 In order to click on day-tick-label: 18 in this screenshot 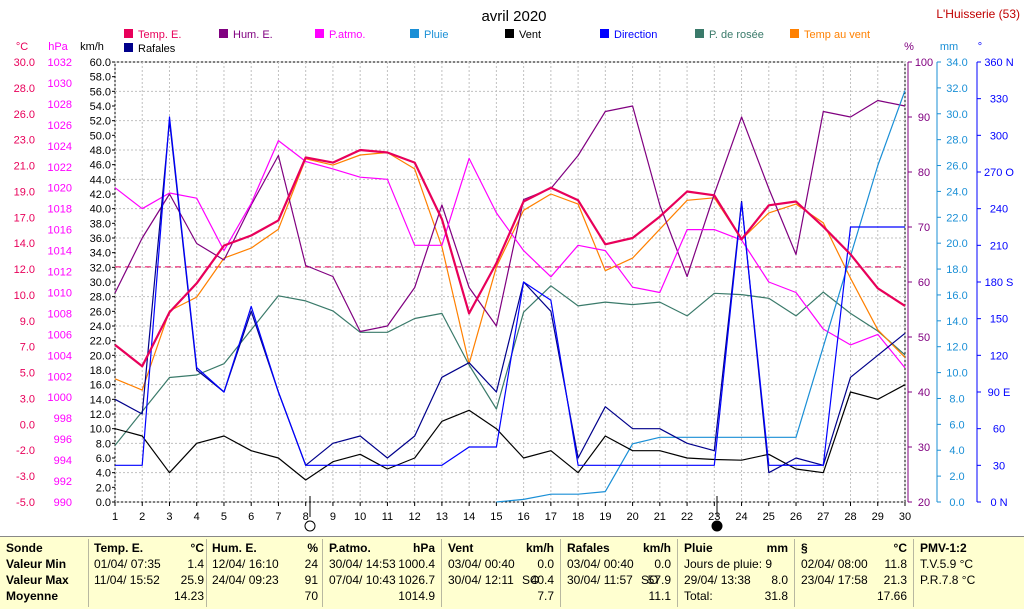, I will do `click(578, 517)`.